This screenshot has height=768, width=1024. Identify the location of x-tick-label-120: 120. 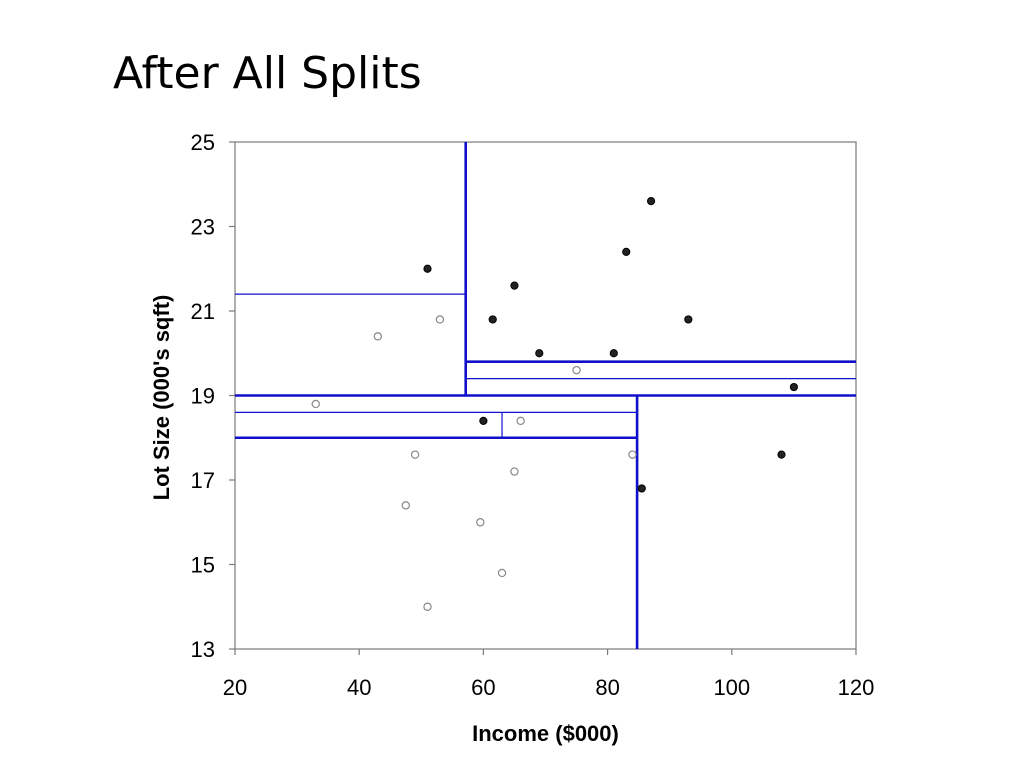
(856, 687).